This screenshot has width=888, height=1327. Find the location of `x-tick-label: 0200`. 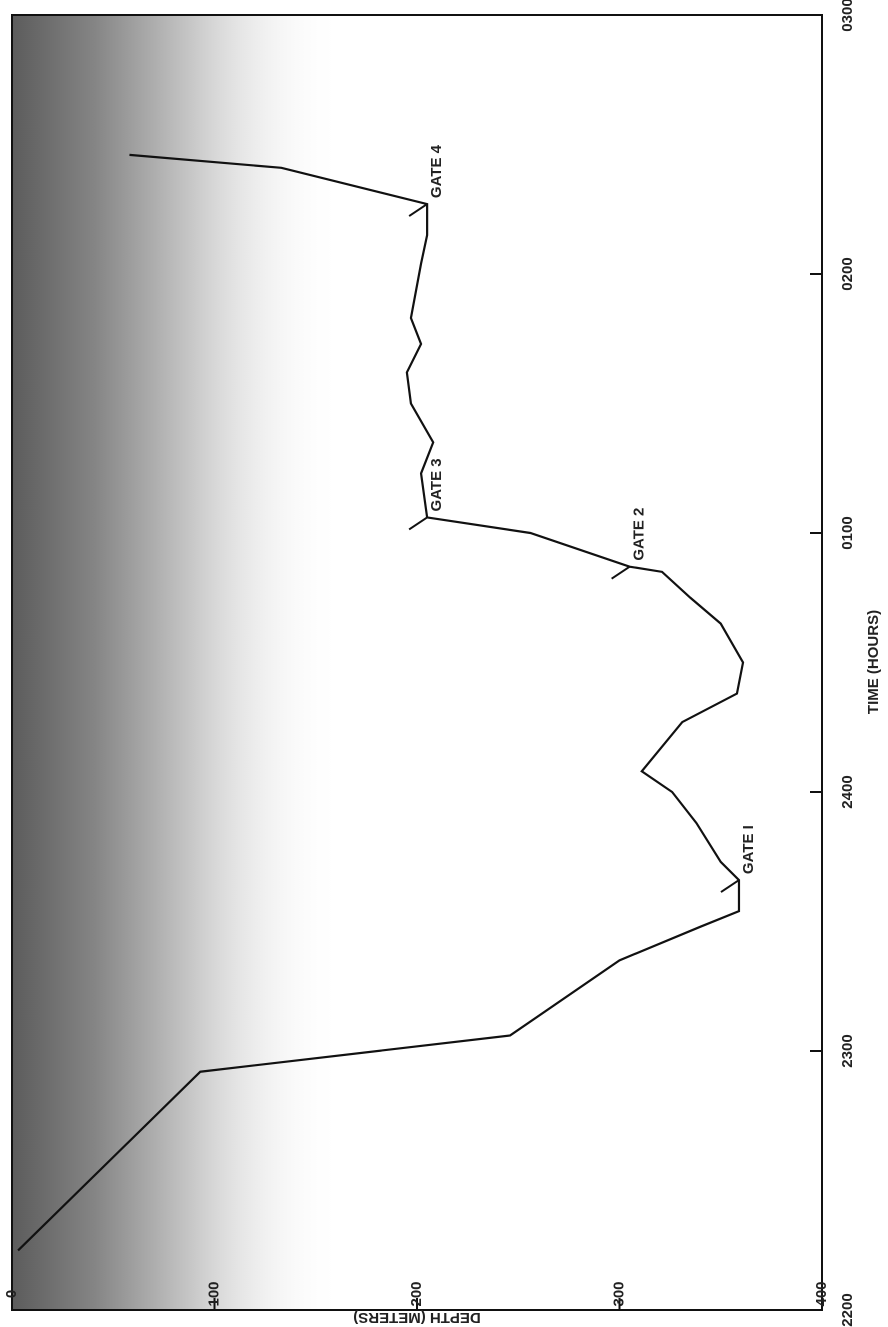

x-tick-label: 0200 is located at coordinates (847, 273).